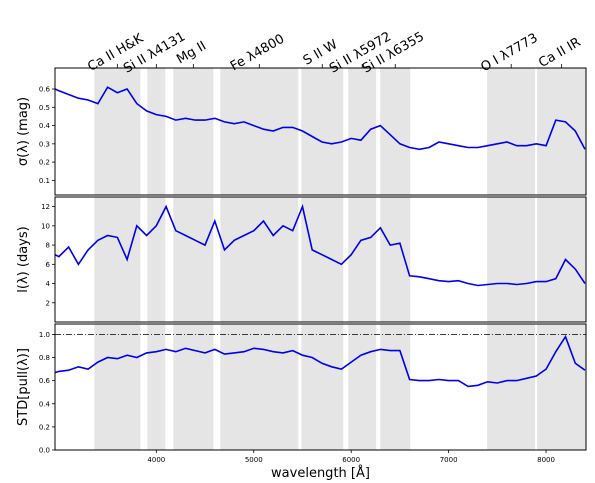 The height and width of the screenshot is (483, 595). Describe the element at coordinates (351, 460) in the screenshot. I see `x-tick-label: 6000` at that location.